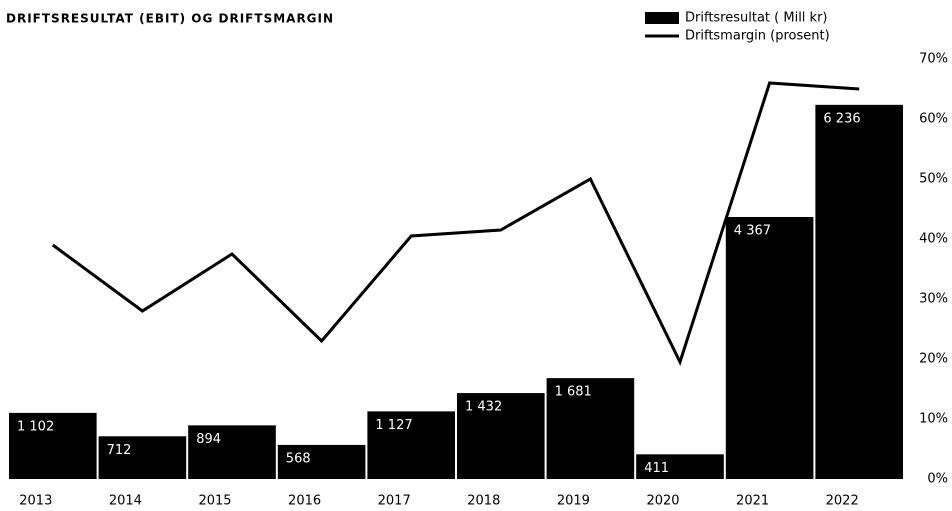 This screenshot has height=511, width=952. I want to click on data-label: 894, so click(208, 439).